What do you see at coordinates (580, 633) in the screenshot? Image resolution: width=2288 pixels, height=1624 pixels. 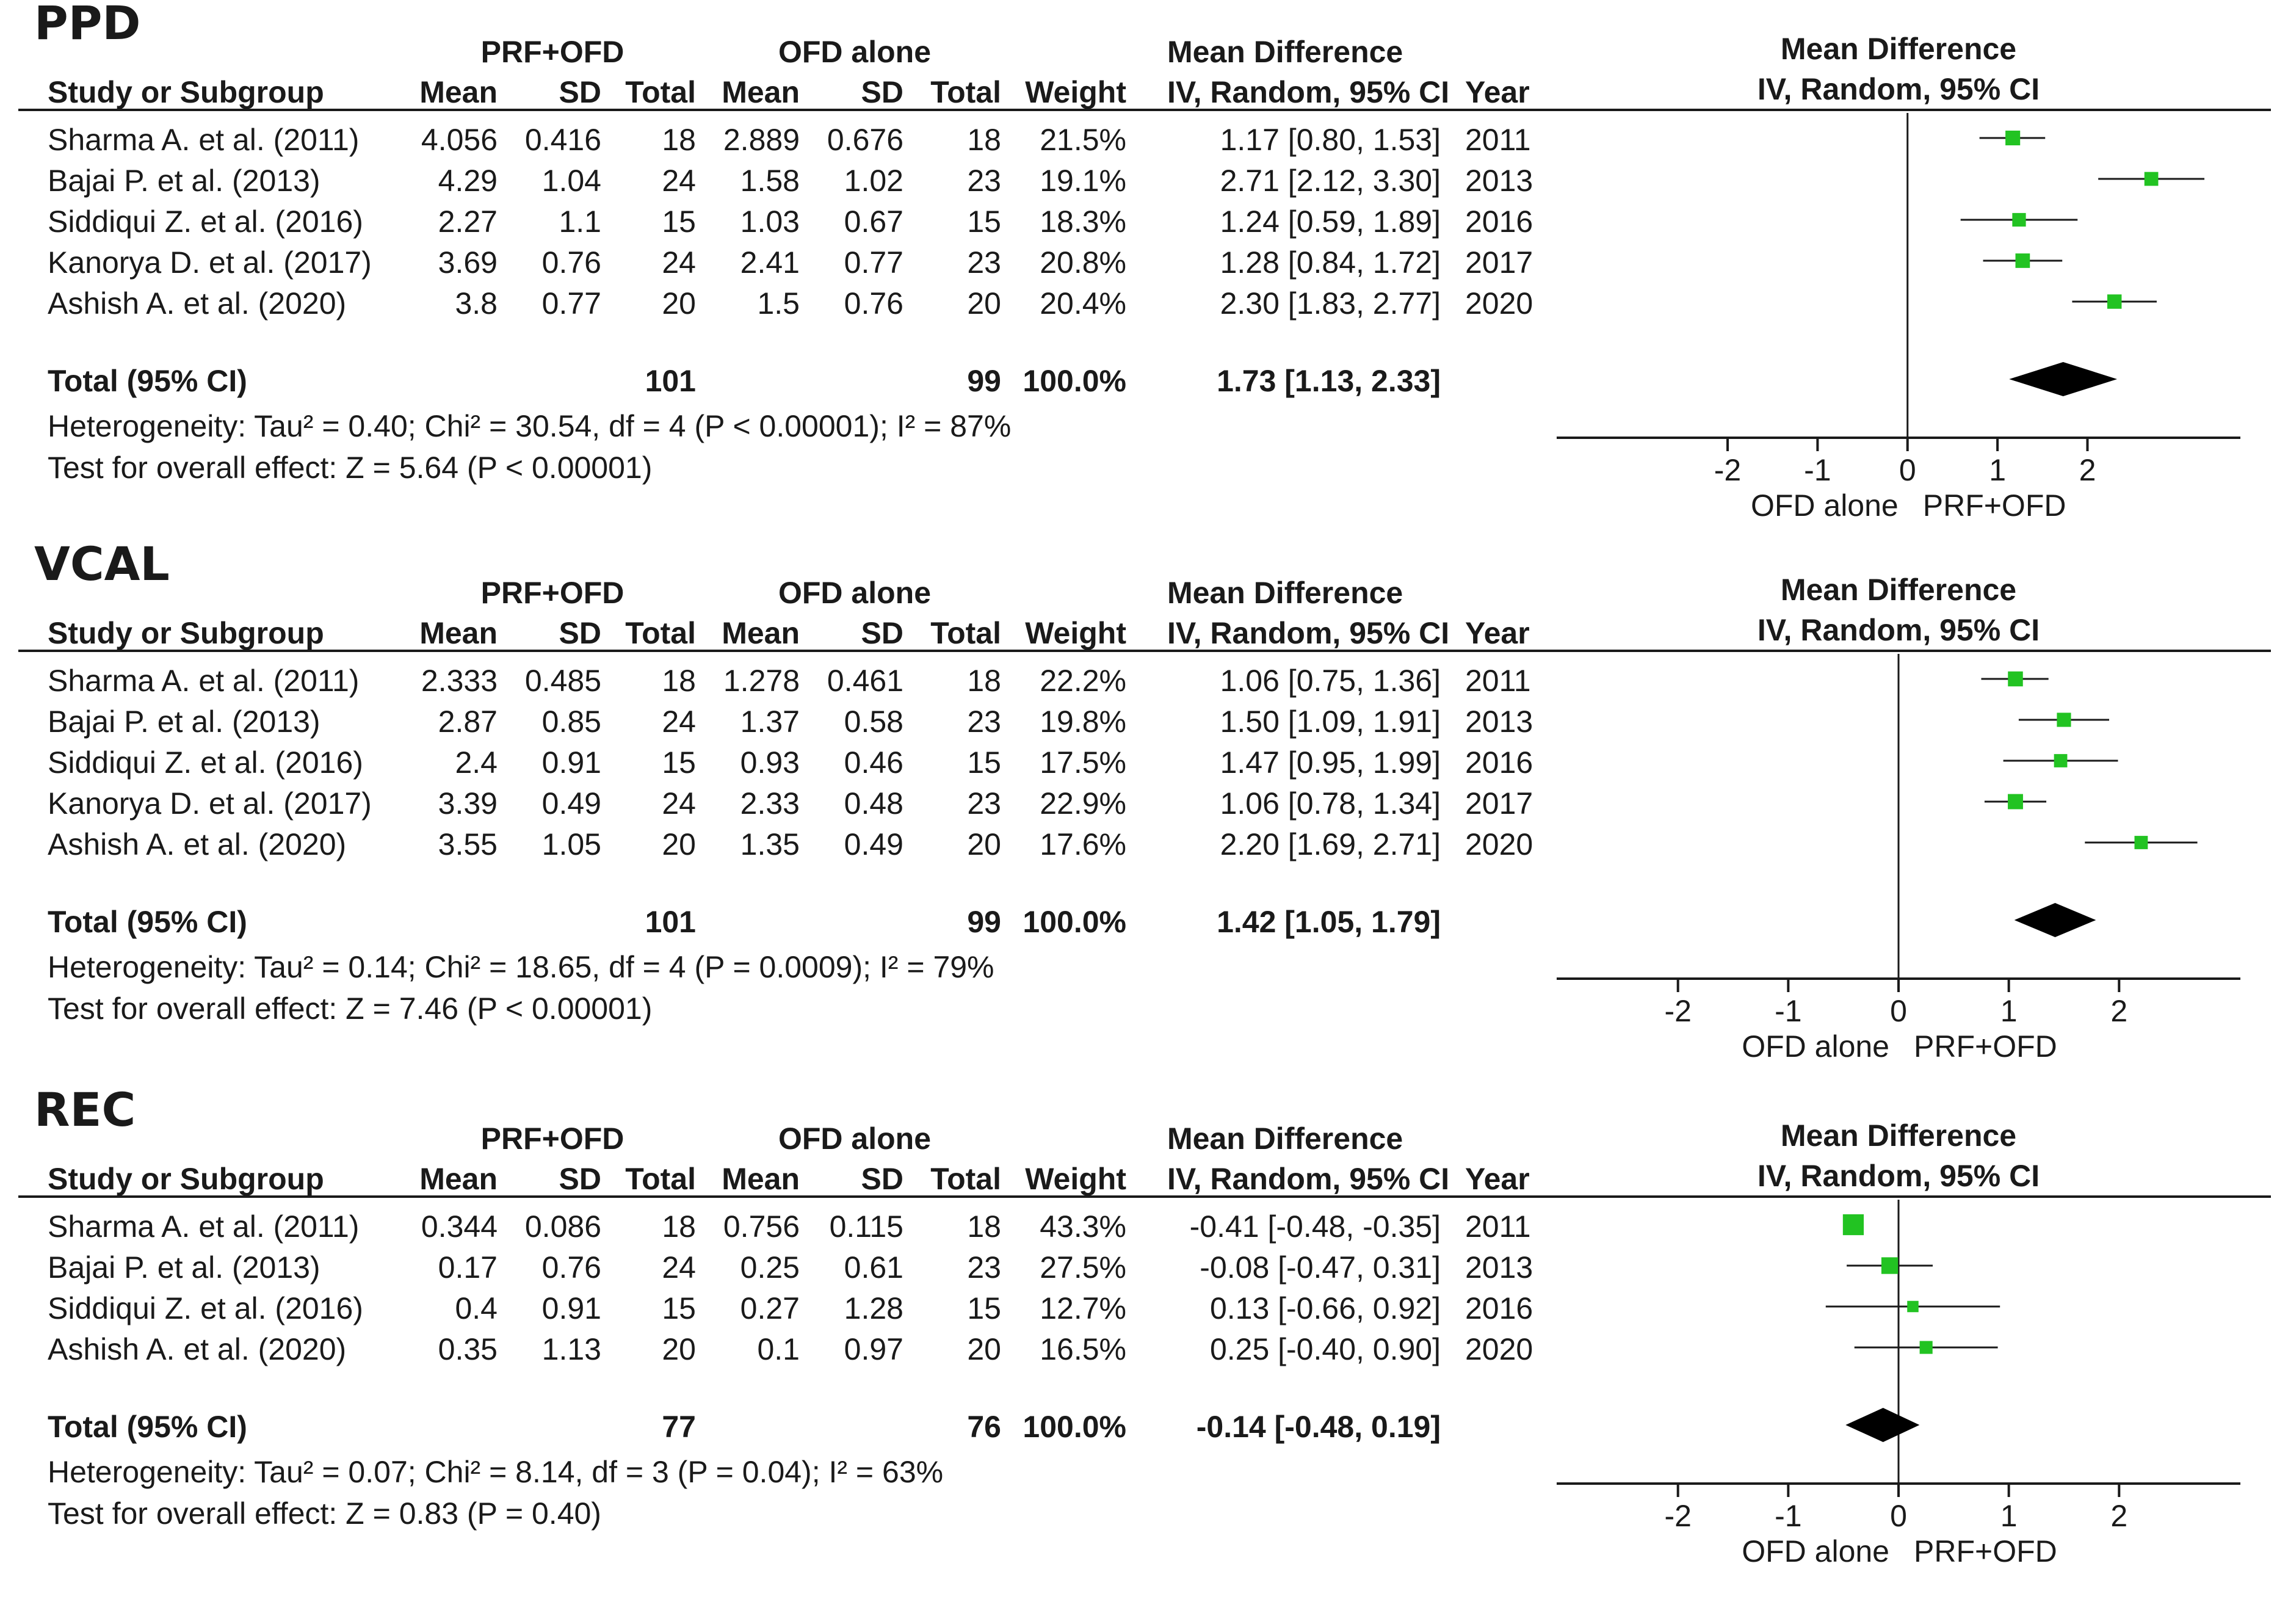 I see `col-header-sd-1: SD` at bounding box center [580, 633].